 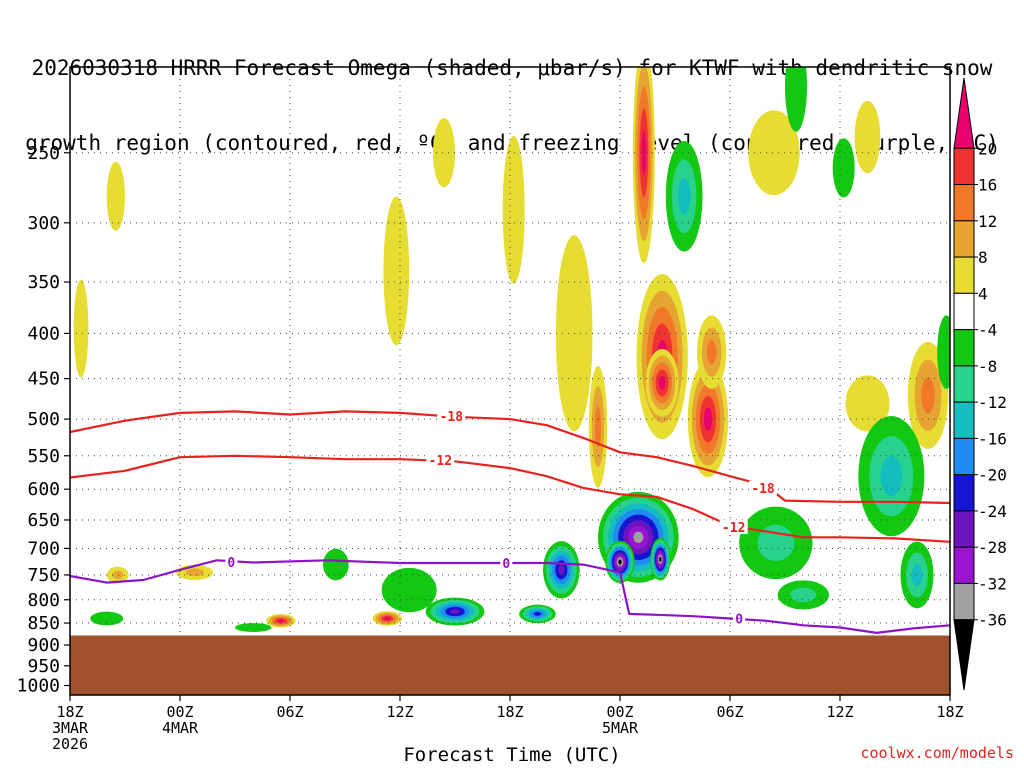 What do you see at coordinates (992, 438) in the screenshot?
I see `colorbar-label-8: -16` at bounding box center [992, 438].